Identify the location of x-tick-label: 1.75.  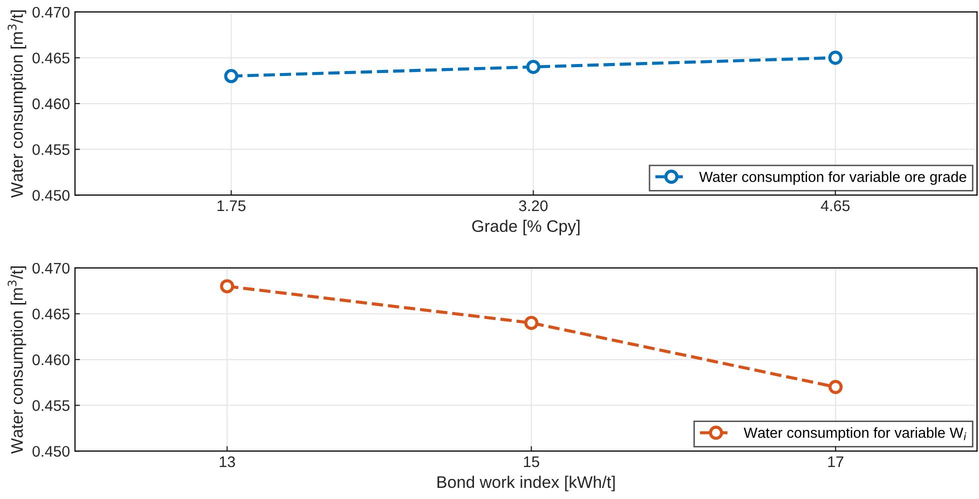
(232, 206).